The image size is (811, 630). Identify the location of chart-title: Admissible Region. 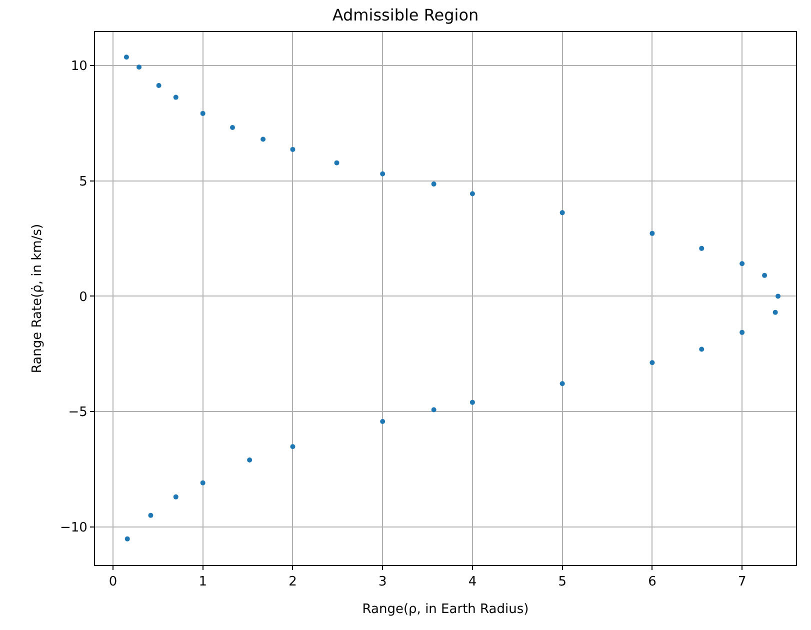
(405, 15).